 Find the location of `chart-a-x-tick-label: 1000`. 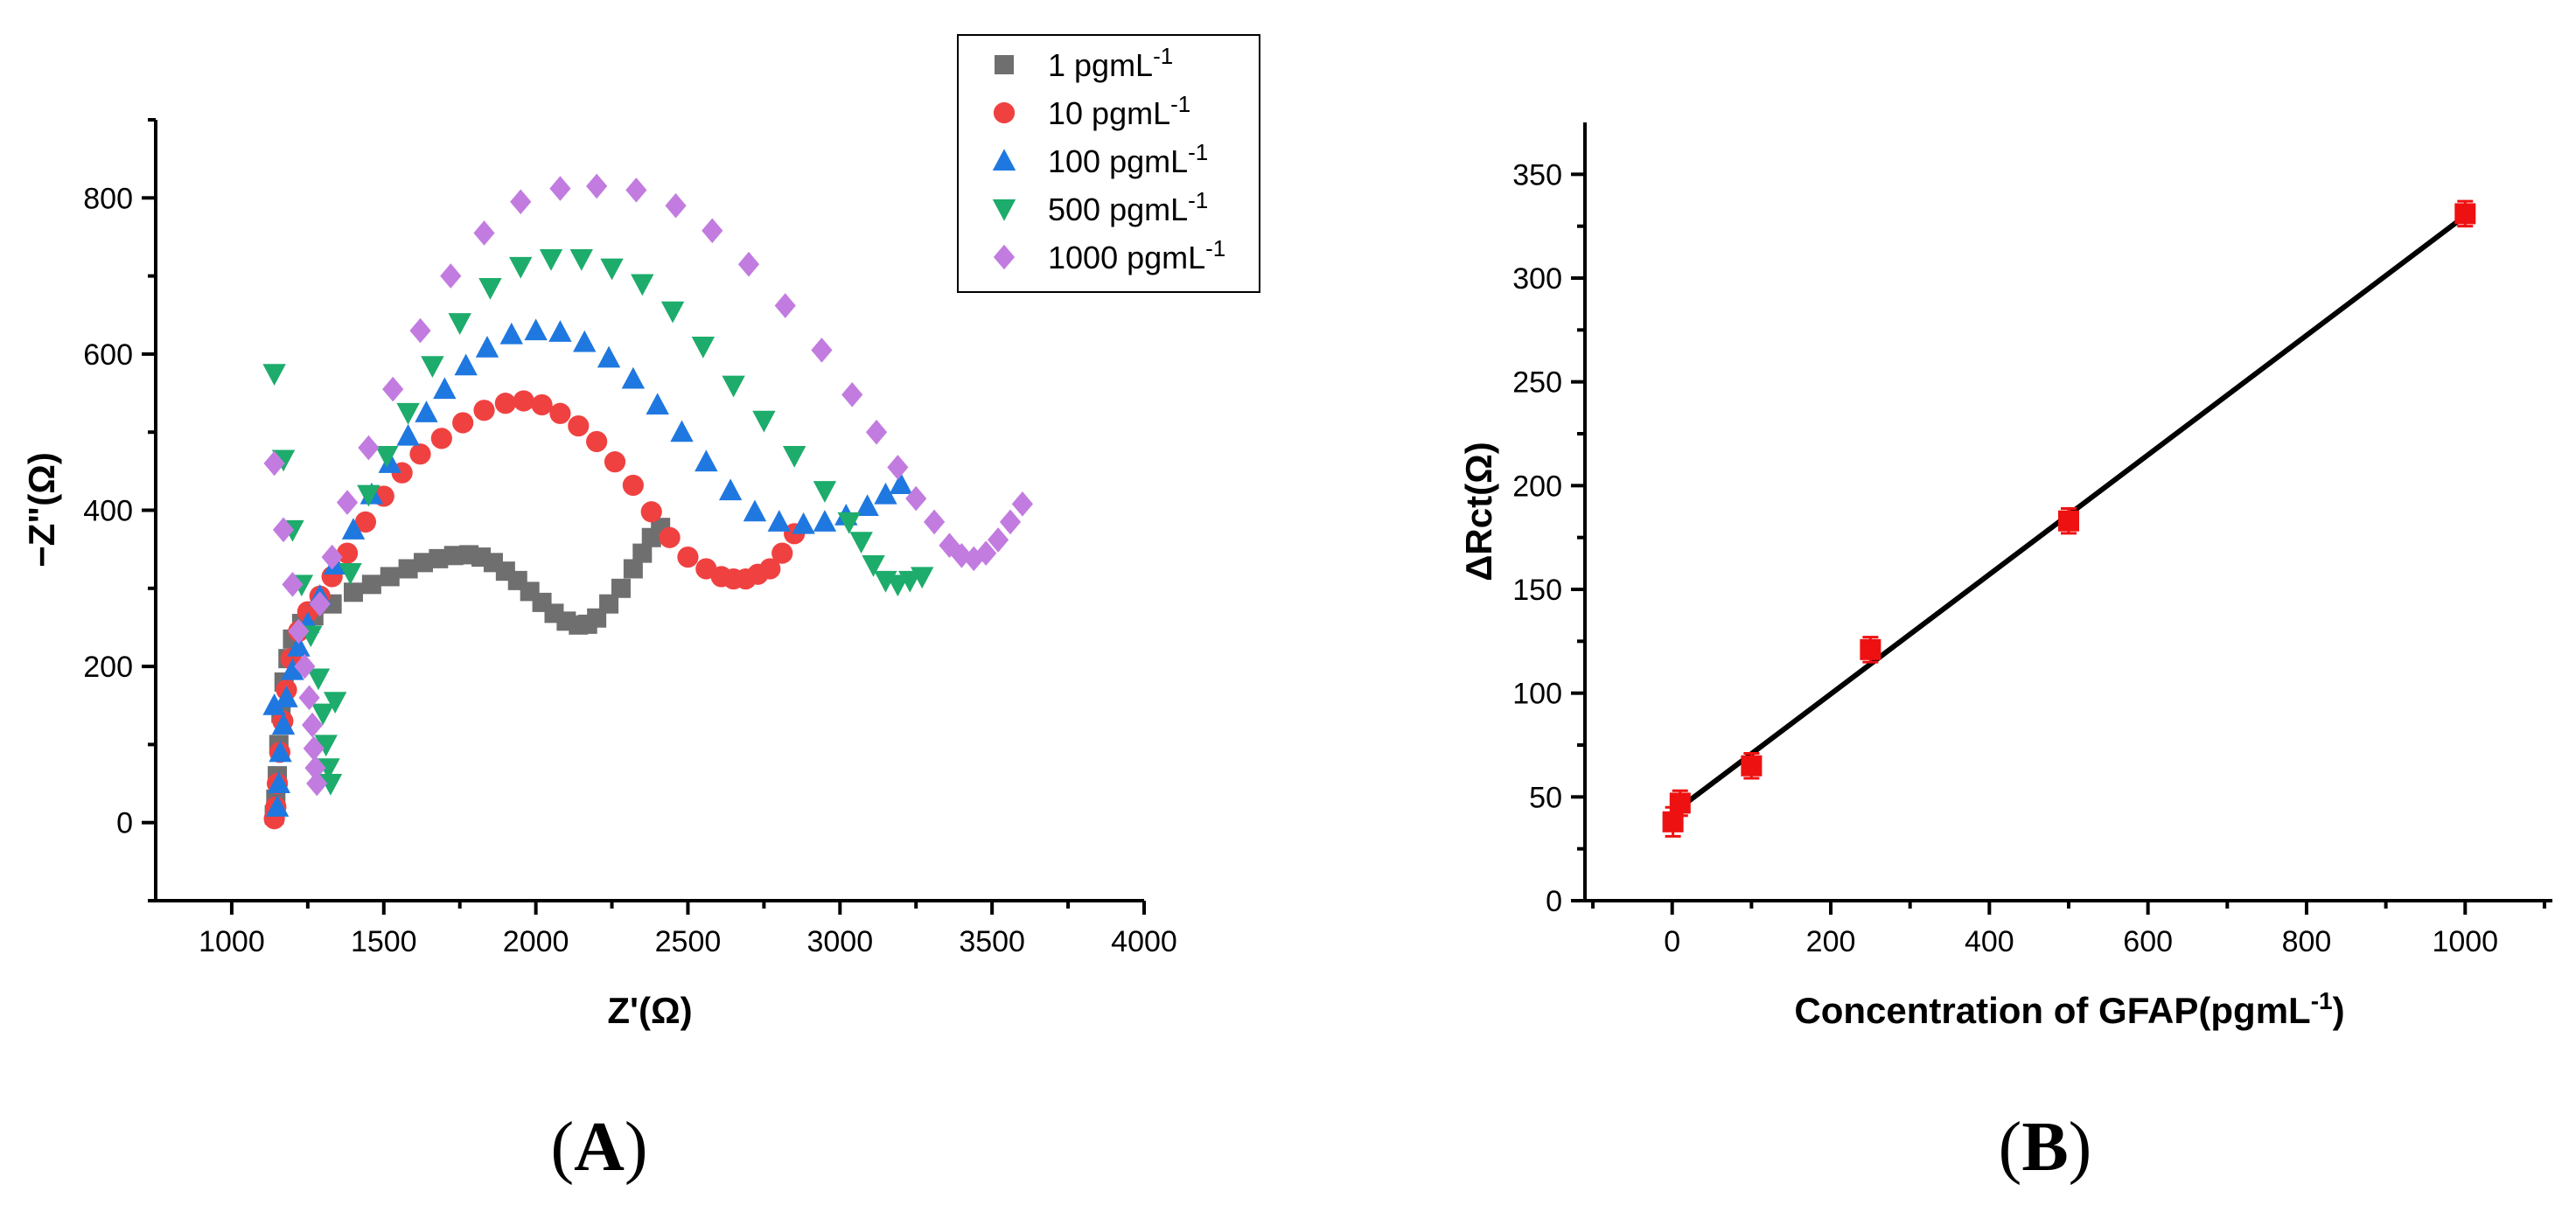

chart-a-x-tick-label: 1000 is located at coordinates (232, 941).